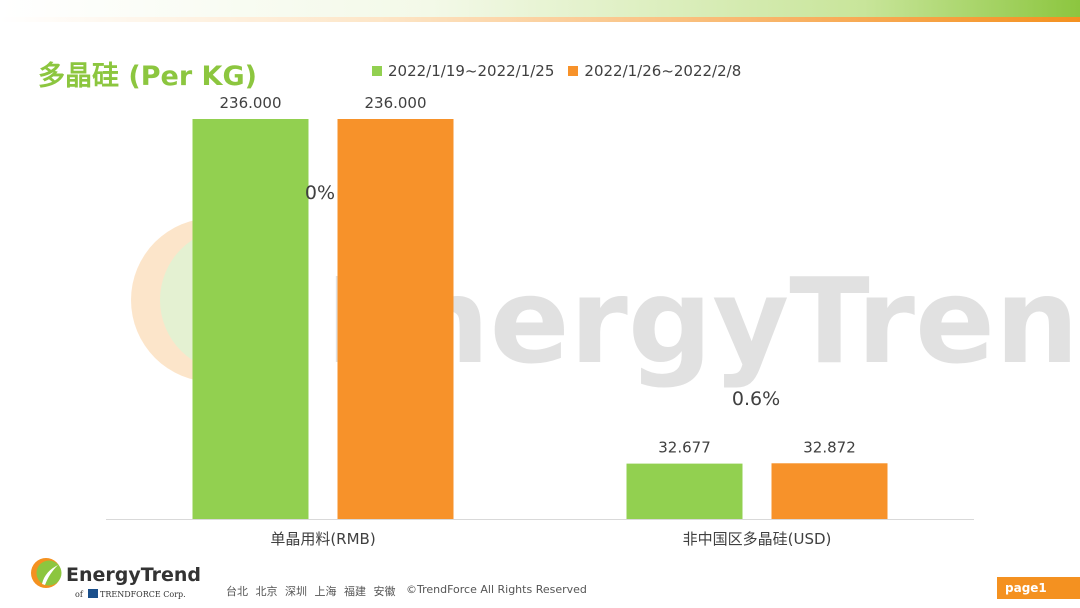  I want to click on page-number-tag: page1, so click(1038, 588).